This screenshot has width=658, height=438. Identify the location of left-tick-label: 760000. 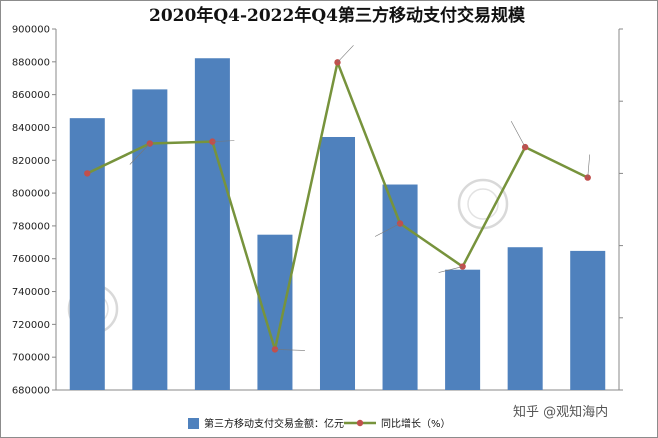
(31, 259).